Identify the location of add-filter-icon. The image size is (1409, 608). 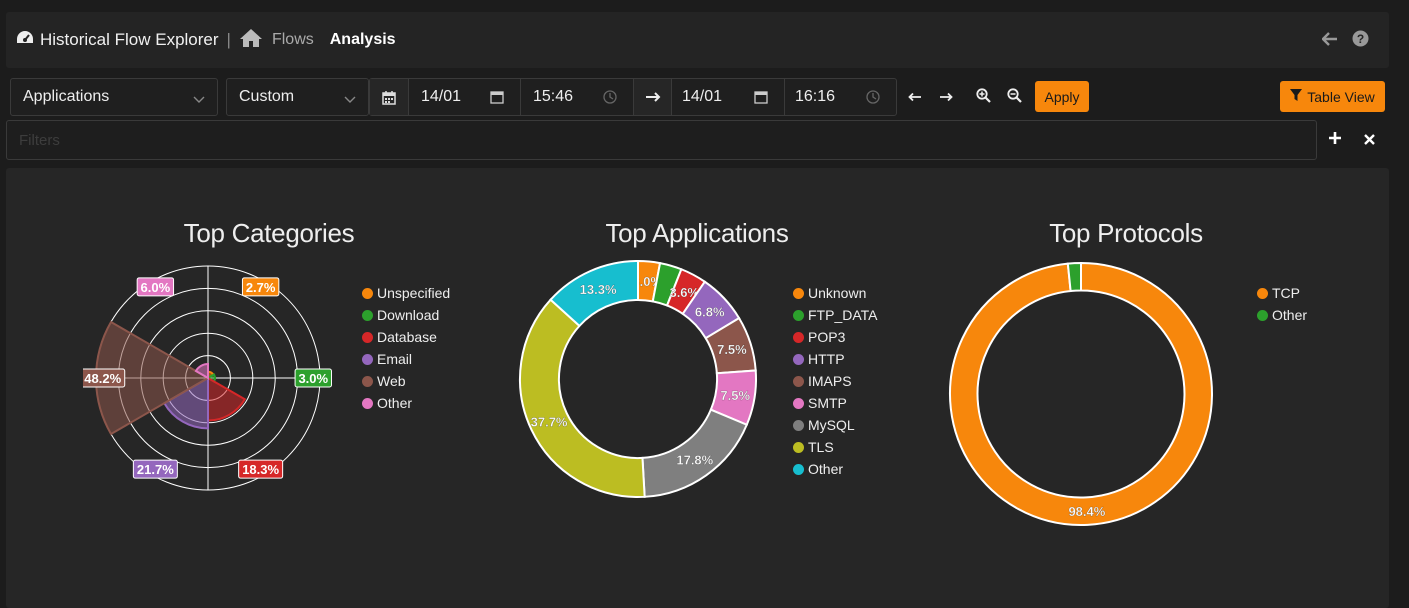
(1335, 140).